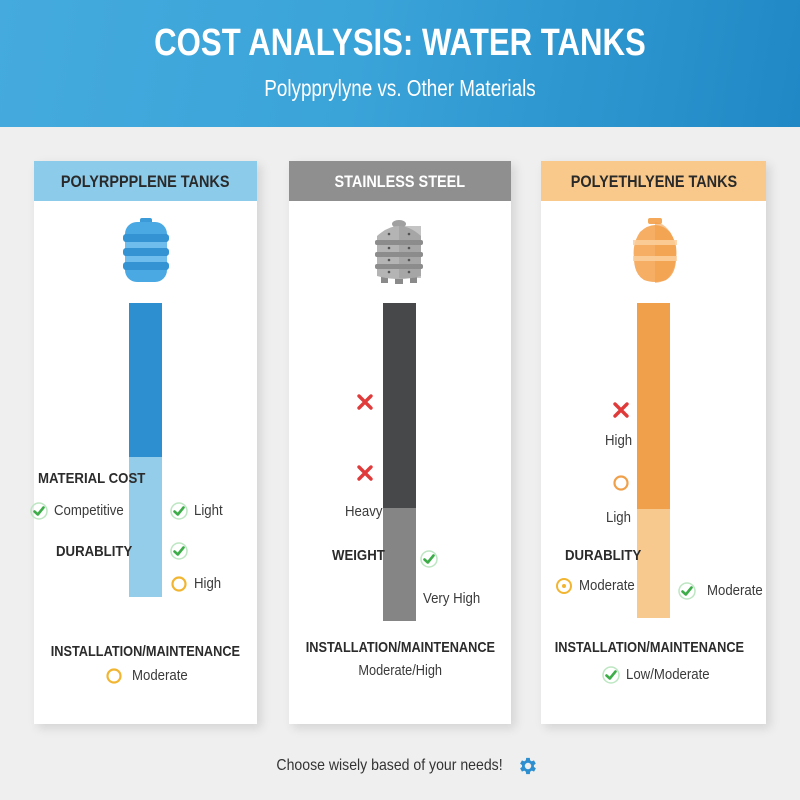 This screenshot has height=800, width=800. I want to click on card-header-polypropylene: POLYRPPPLENE TANKS, so click(145, 181).